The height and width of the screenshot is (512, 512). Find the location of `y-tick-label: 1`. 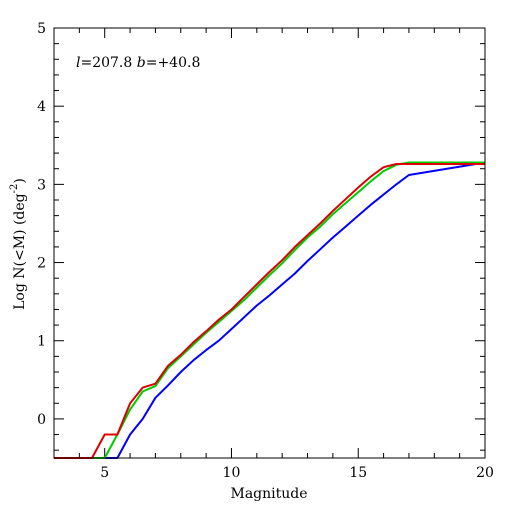

y-tick-label: 1 is located at coordinates (41, 342).